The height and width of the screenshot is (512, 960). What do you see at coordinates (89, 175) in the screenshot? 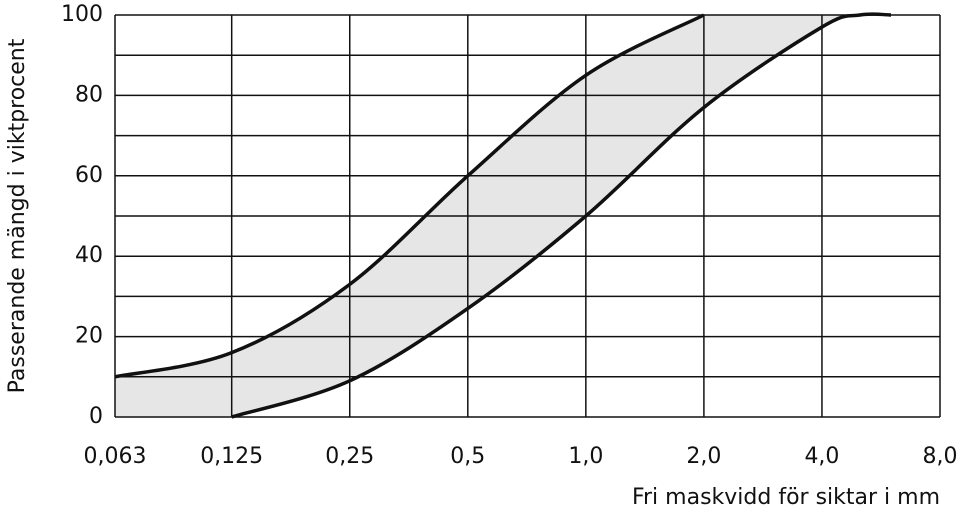
I see `y-tick-label: 60` at bounding box center [89, 175].